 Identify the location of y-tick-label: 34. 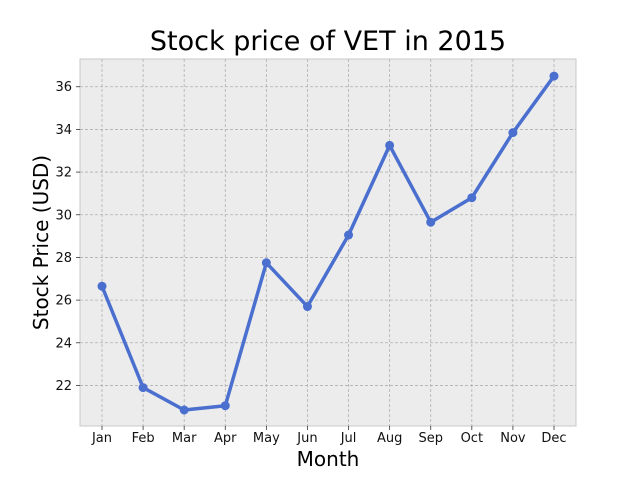
(63, 130).